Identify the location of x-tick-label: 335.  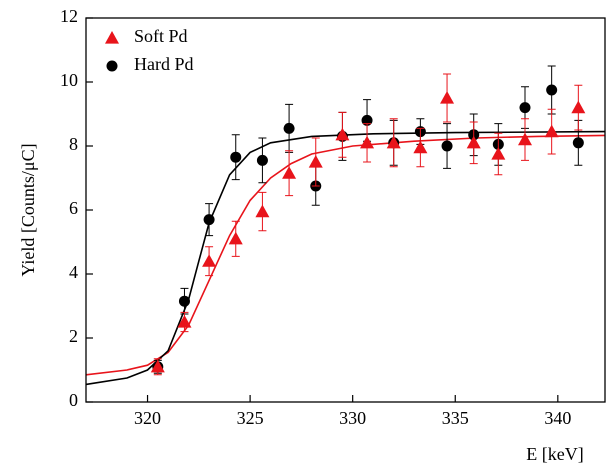
(455, 418).